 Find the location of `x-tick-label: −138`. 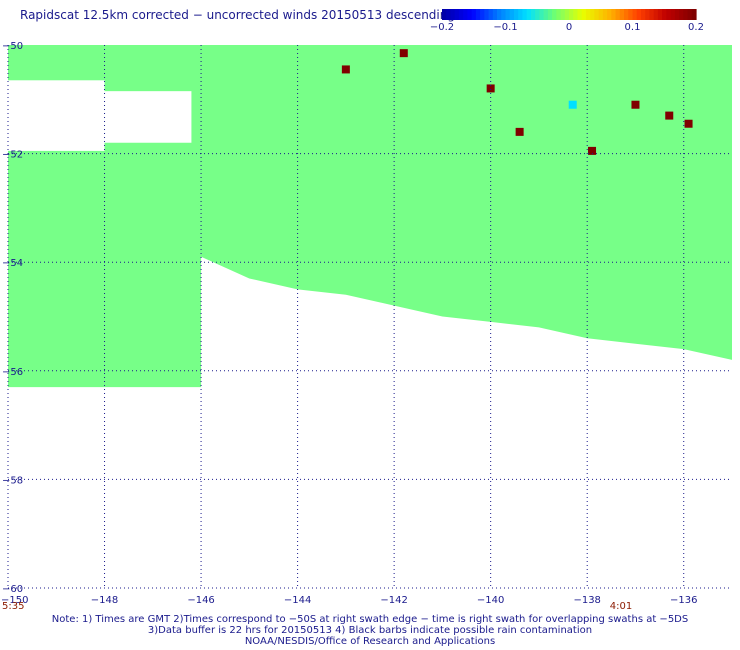

x-tick-label: −138 is located at coordinates (586, 600).